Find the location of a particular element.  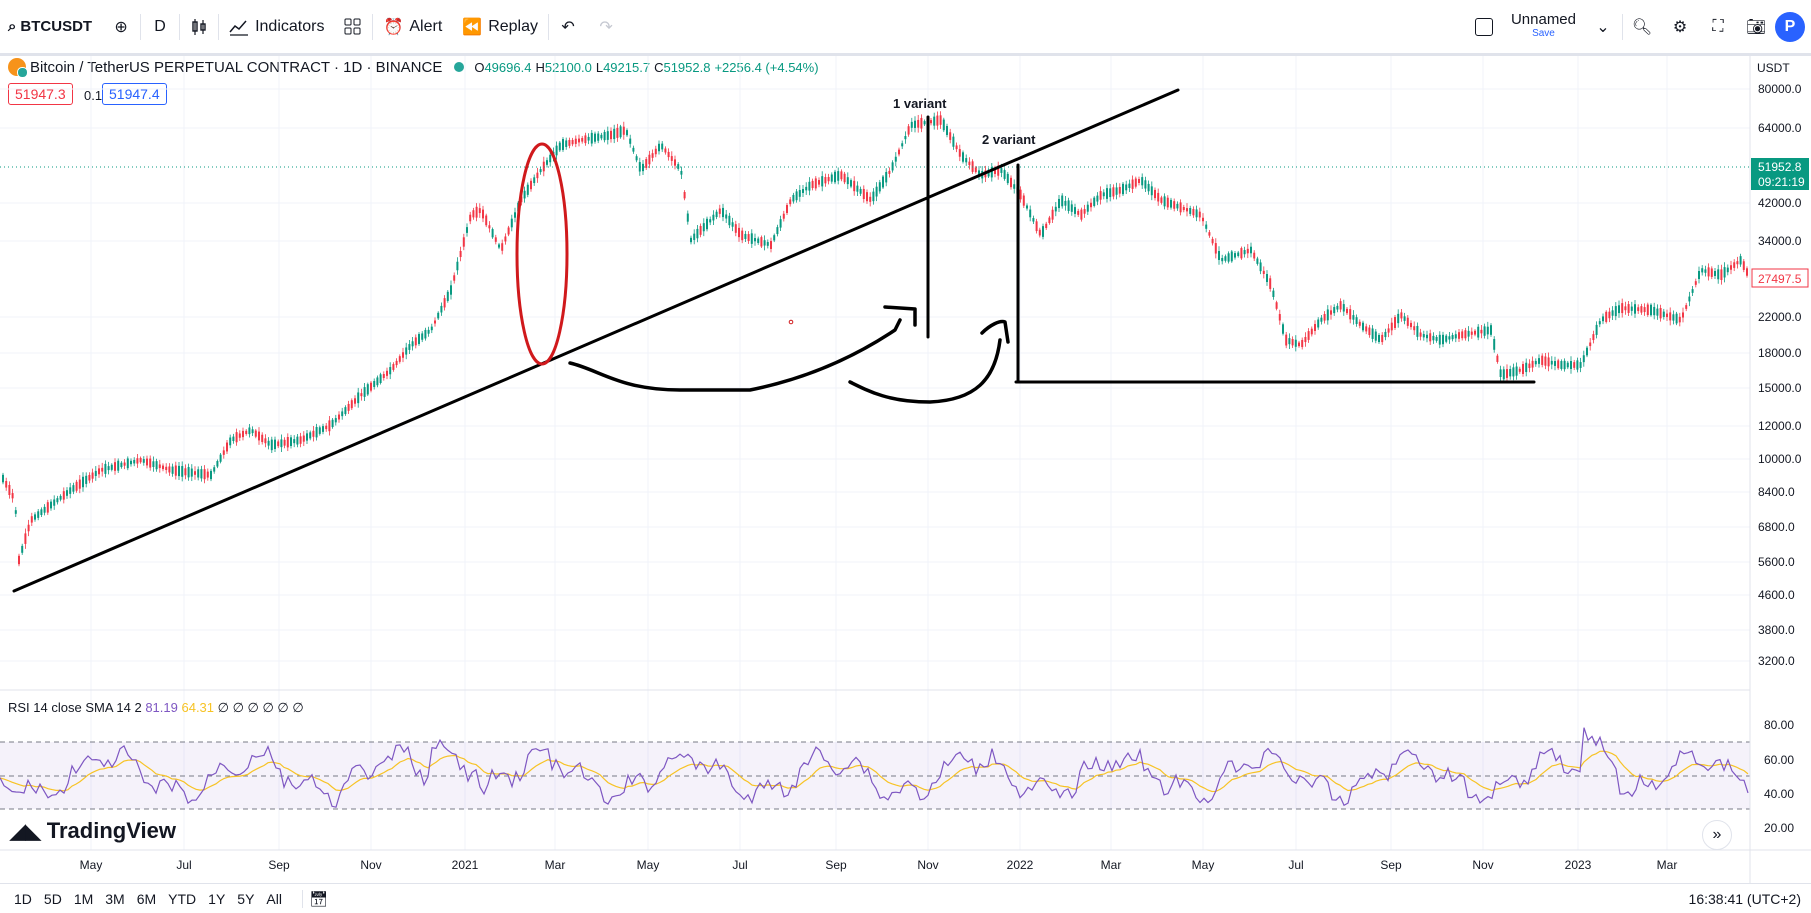

redo-button: ↷ is located at coordinates (606, 27).